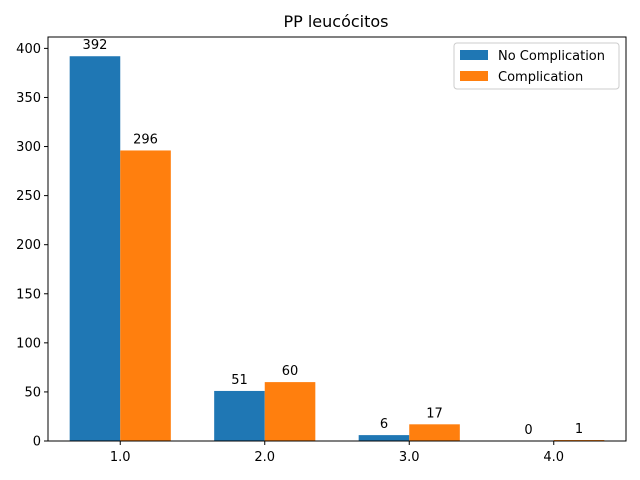  I want to click on y-tick-label: 150, so click(28, 294).